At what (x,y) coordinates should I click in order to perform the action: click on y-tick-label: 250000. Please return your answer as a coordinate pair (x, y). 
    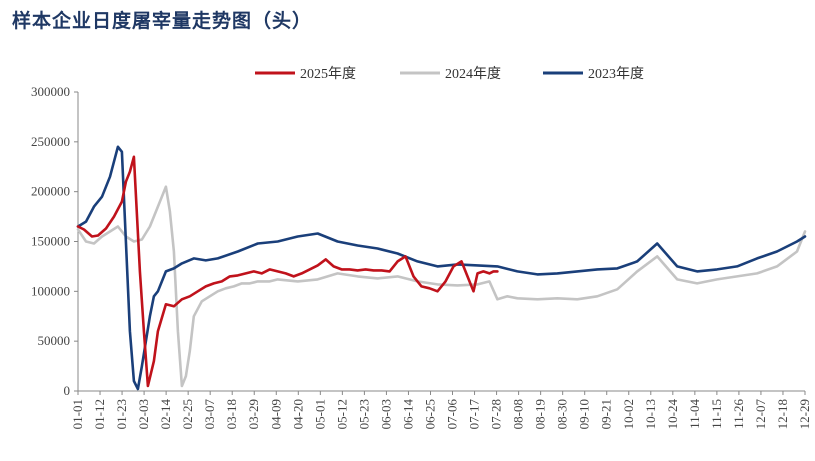
    Looking at the image, I should click on (50, 141).